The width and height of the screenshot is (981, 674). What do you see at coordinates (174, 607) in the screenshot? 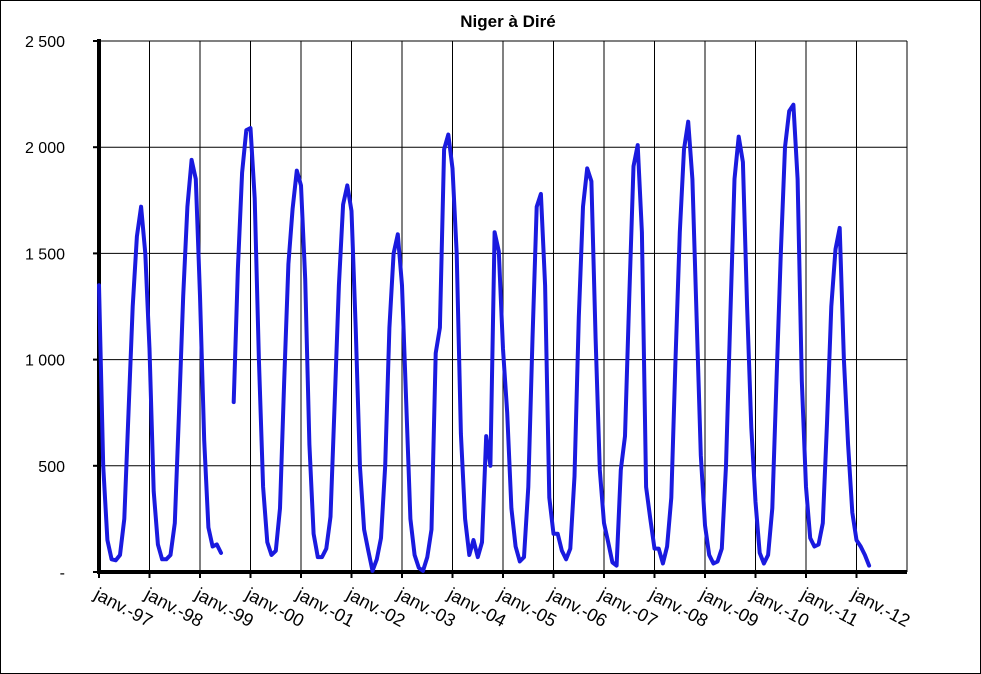
I see `x-tick-label: janv.-98` at bounding box center [174, 607].